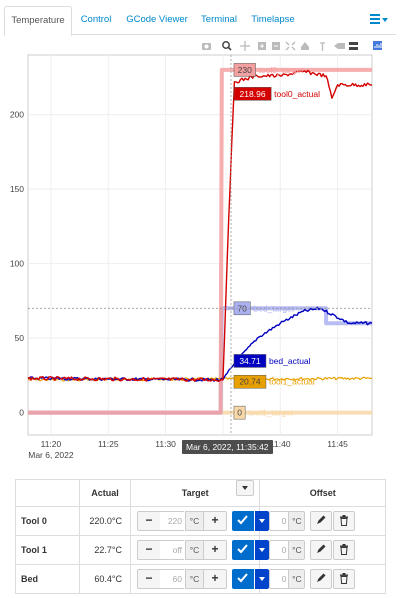  I want to click on caret-down-icon, so click(385, 20).